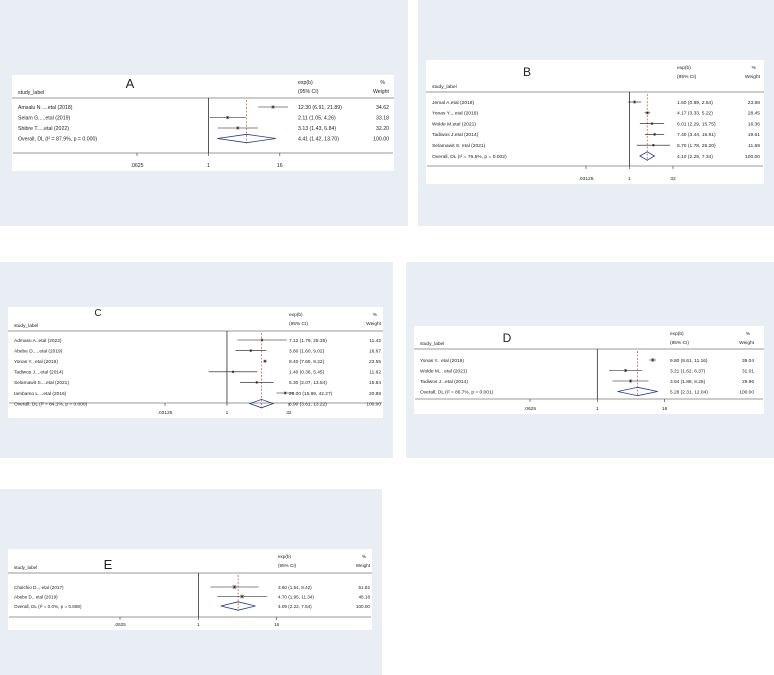  Describe the element at coordinates (320, 108) in the screenshot. I see `estimate-ci-text: 12.30 (6.91, 21.89)` at that location.